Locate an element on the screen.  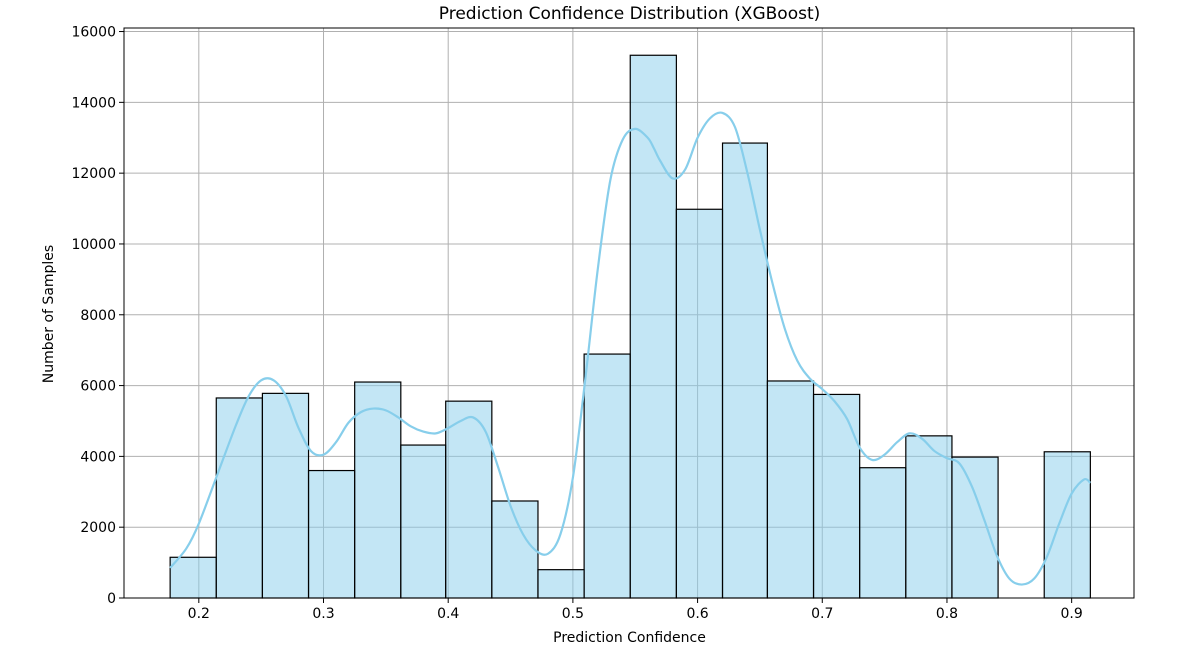
y-tick-label: 16000 is located at coordinates (93, 33).